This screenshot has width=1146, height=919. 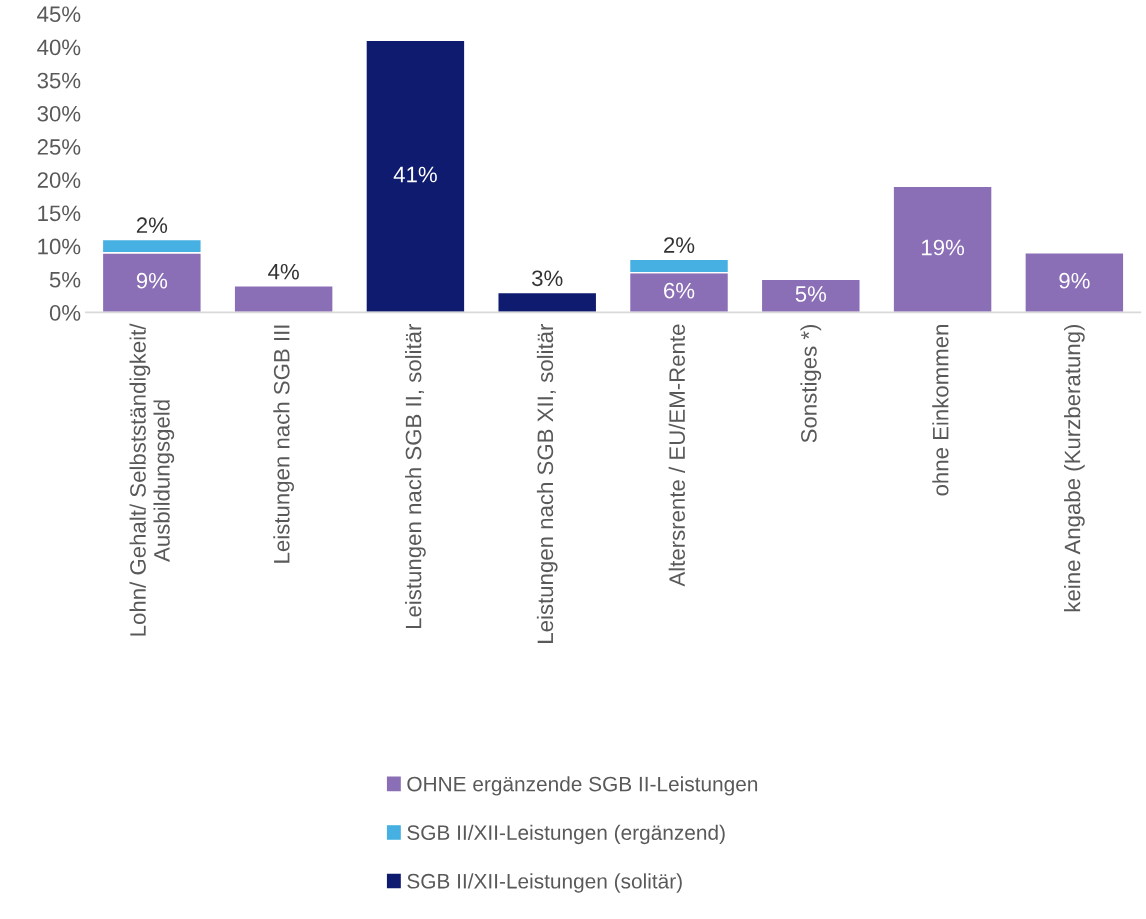 I want to click on y-tick-label: 25%, so click(x=59, y=147).